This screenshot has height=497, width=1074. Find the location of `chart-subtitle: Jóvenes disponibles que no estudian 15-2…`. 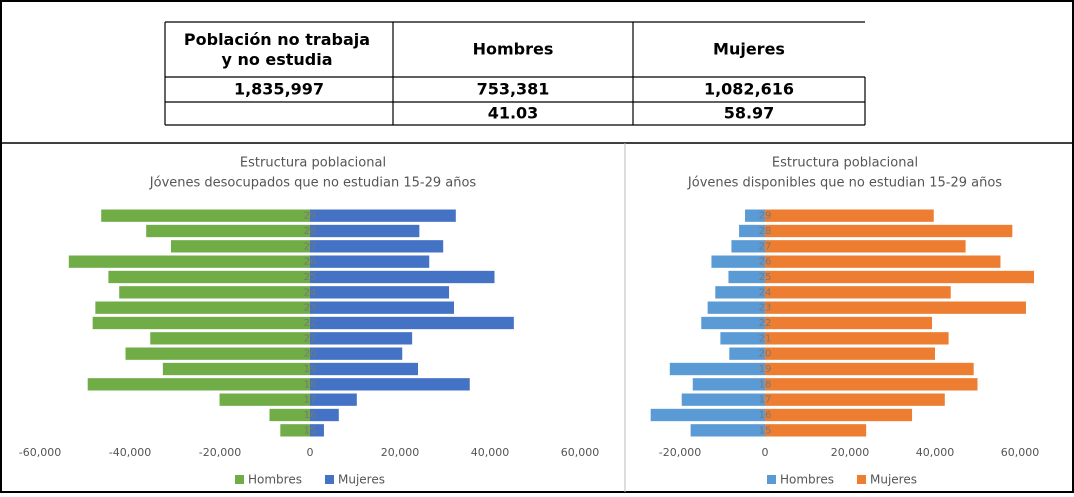

chart-subtitle: Jóvenes disponibles que no estudian 15-2… is located at coordinates (844, 183).